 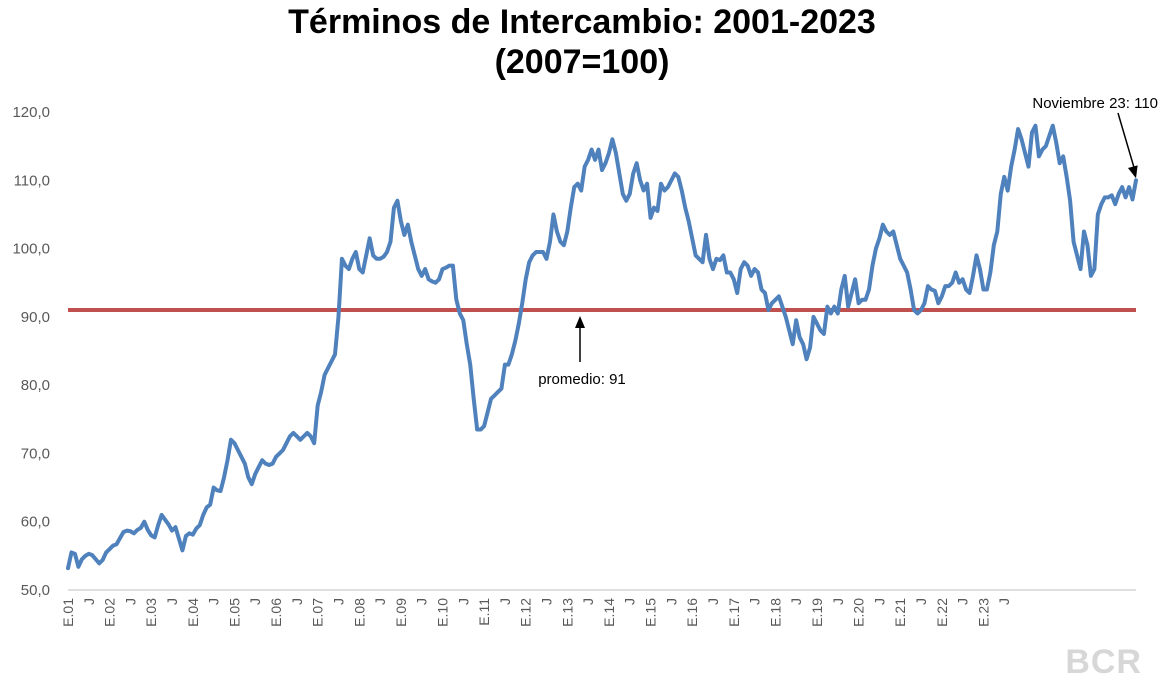 I want to click on y-tick-label: 100,0, so click(x=31, y=249).